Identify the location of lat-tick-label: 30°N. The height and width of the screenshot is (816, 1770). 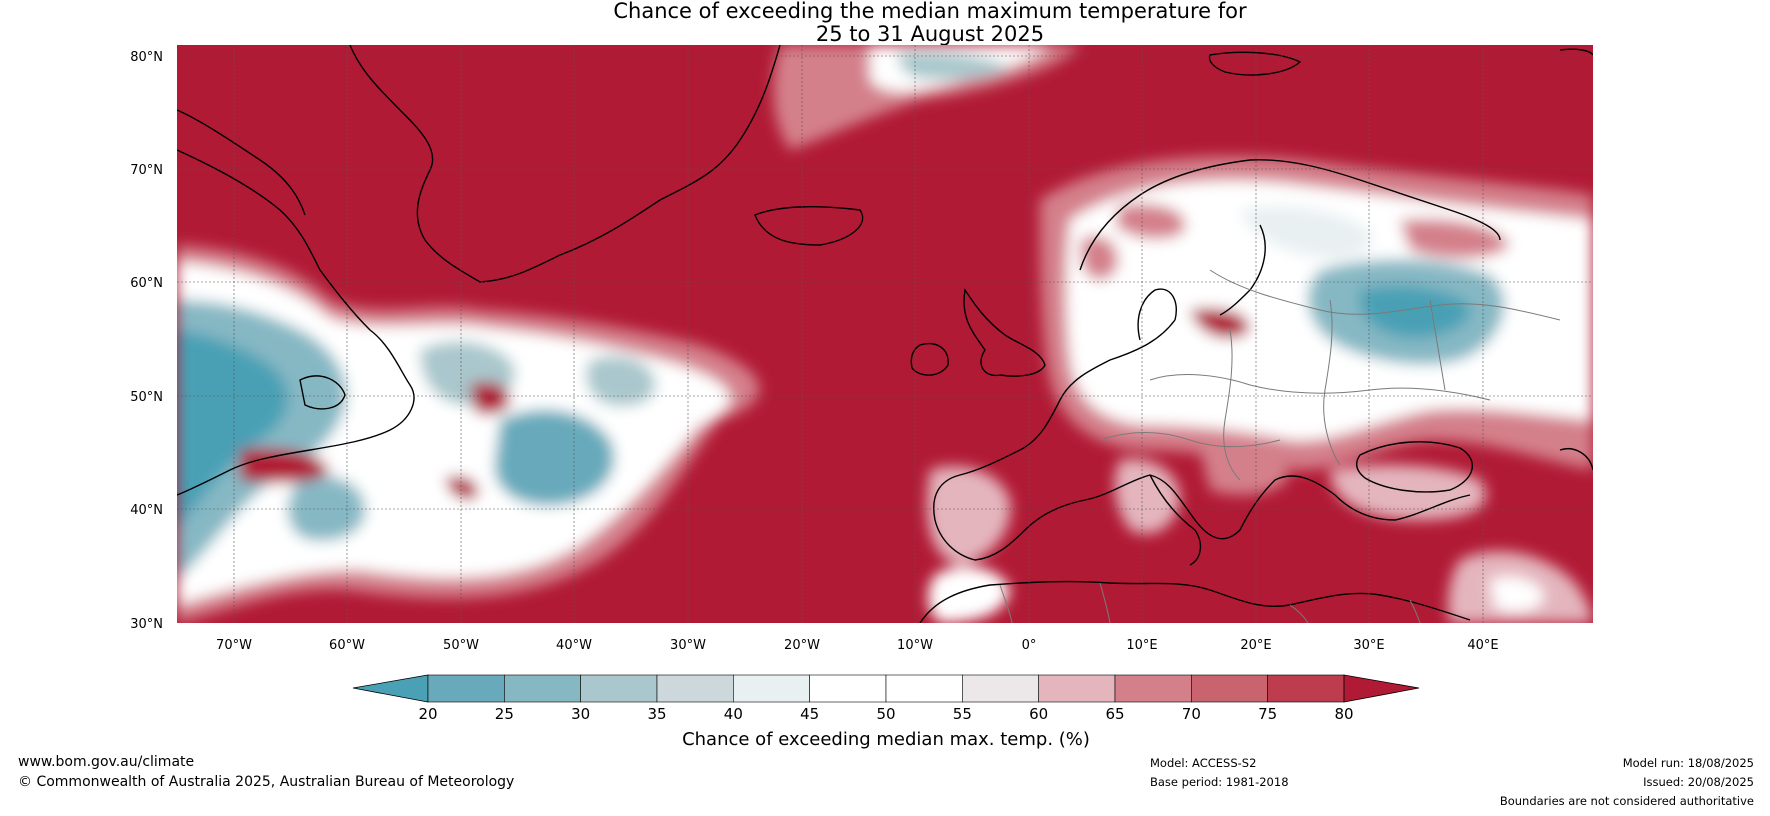
(146, 624).